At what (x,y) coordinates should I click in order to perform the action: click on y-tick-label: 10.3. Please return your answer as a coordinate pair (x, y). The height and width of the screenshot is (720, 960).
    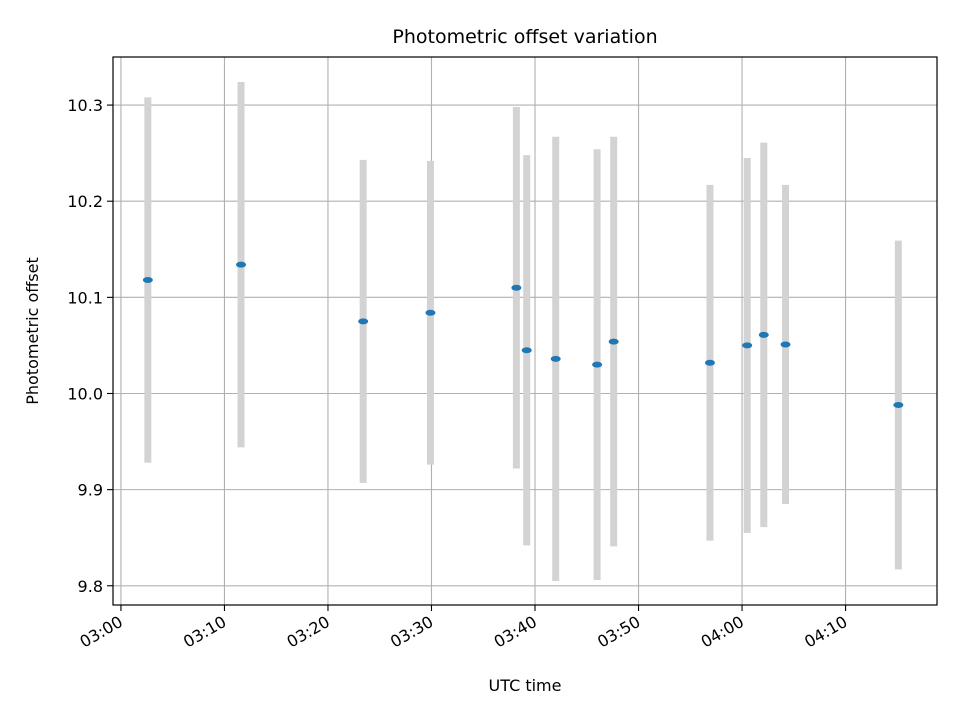
    Looking at the image, I should click on (85, 105).